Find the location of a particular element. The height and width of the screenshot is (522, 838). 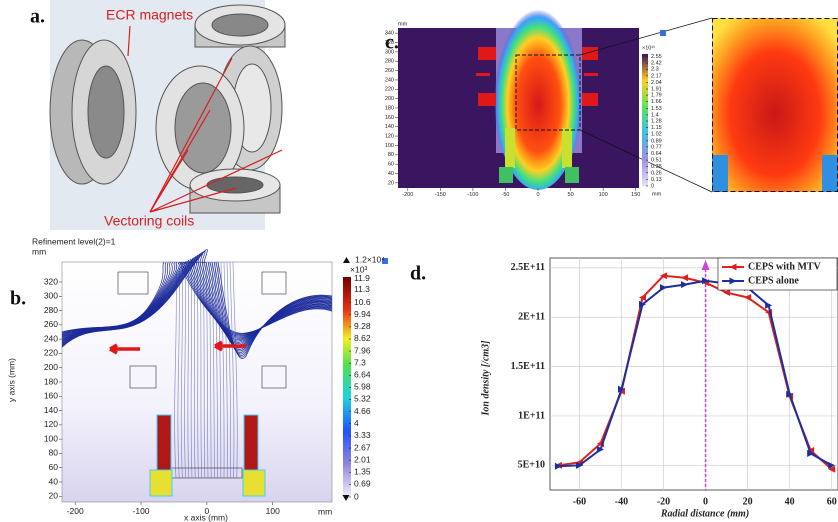

colorbar-tick-label: 1.79 is located at coordinates (656, 96).